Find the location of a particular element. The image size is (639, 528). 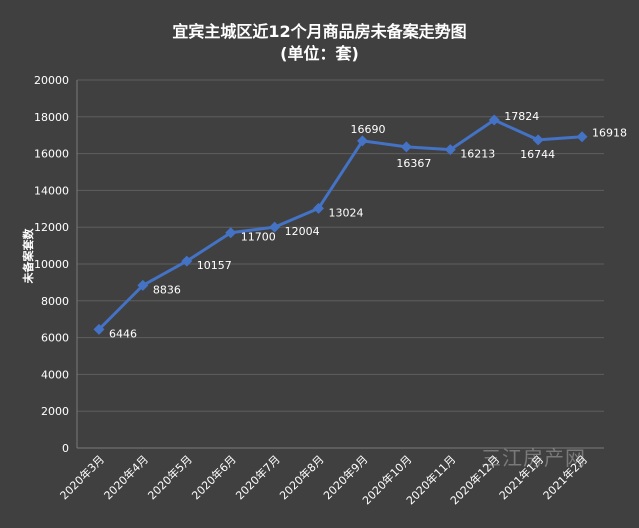

y-tick-label: 12000 is located at coordinates (51, 227).